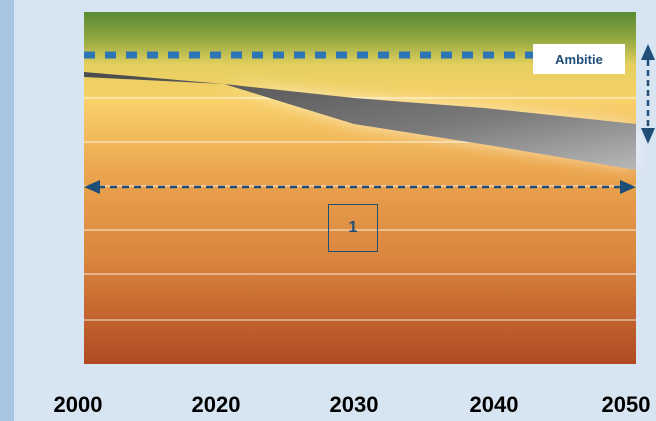  I want to click on x-label-2050: 2050, so click(626, 404).